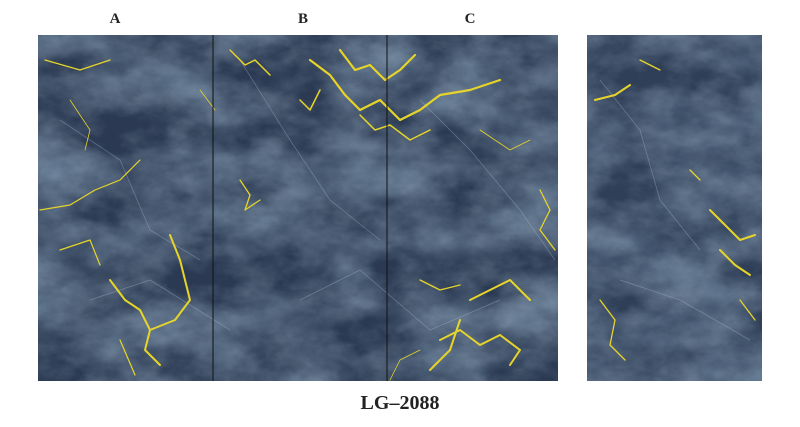 The height and width of the screenshot is (427, 800). I want to click on product-code: LG–2088, so click(400, 403).